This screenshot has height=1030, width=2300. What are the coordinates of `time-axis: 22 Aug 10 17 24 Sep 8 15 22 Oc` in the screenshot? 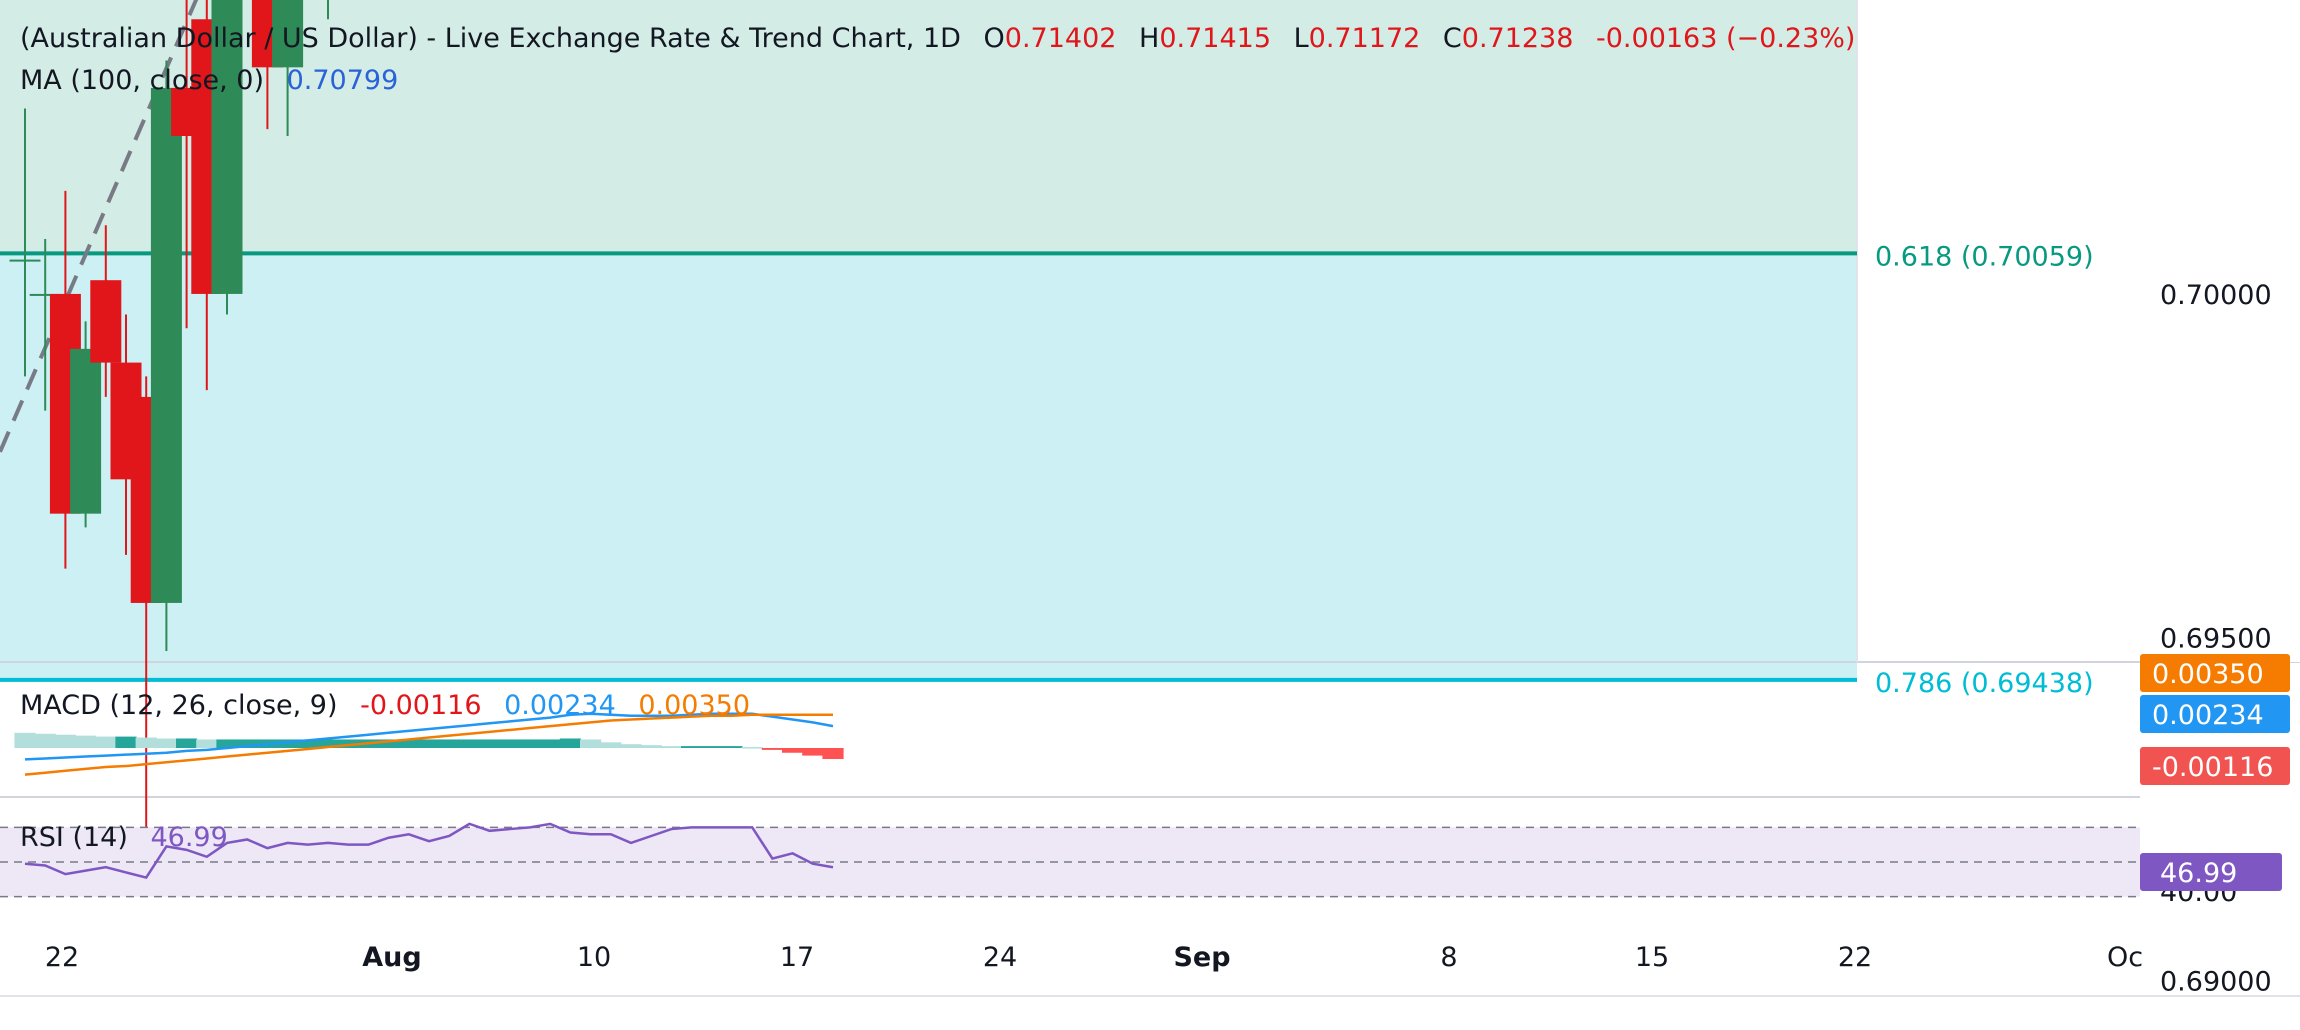 It's located at (1094, 957).